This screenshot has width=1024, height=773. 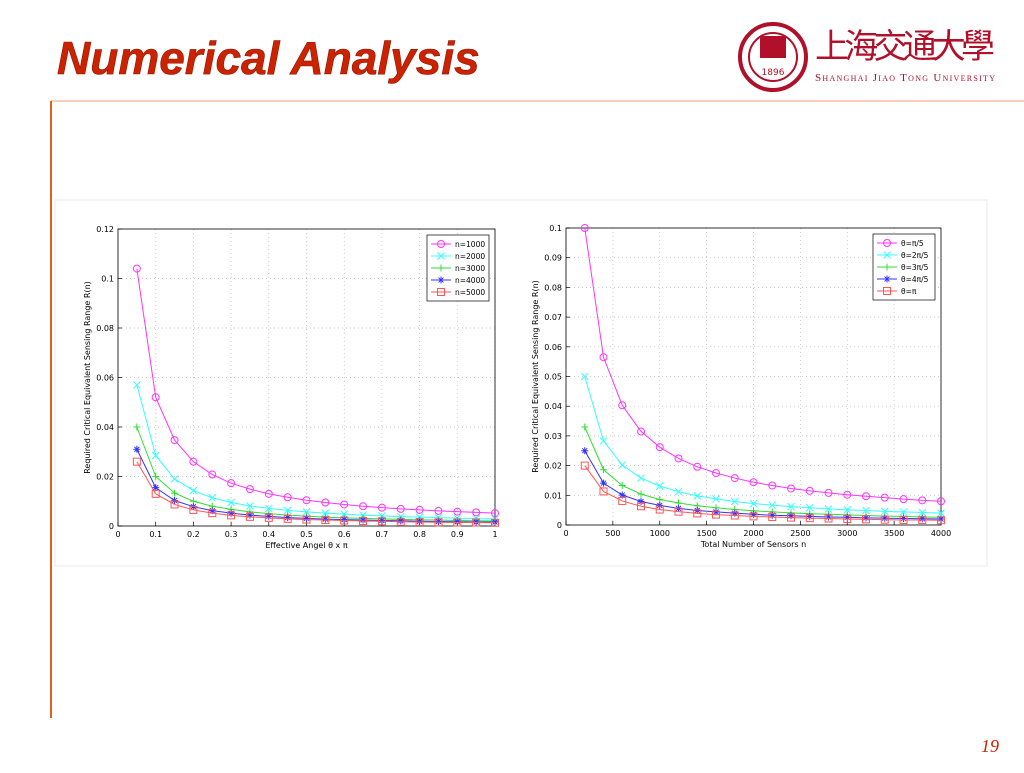 What do you see at coordinates (553, 466) in the screenshot?
I see `y-tick-label: 0.02` at bounding box center [553, 466].